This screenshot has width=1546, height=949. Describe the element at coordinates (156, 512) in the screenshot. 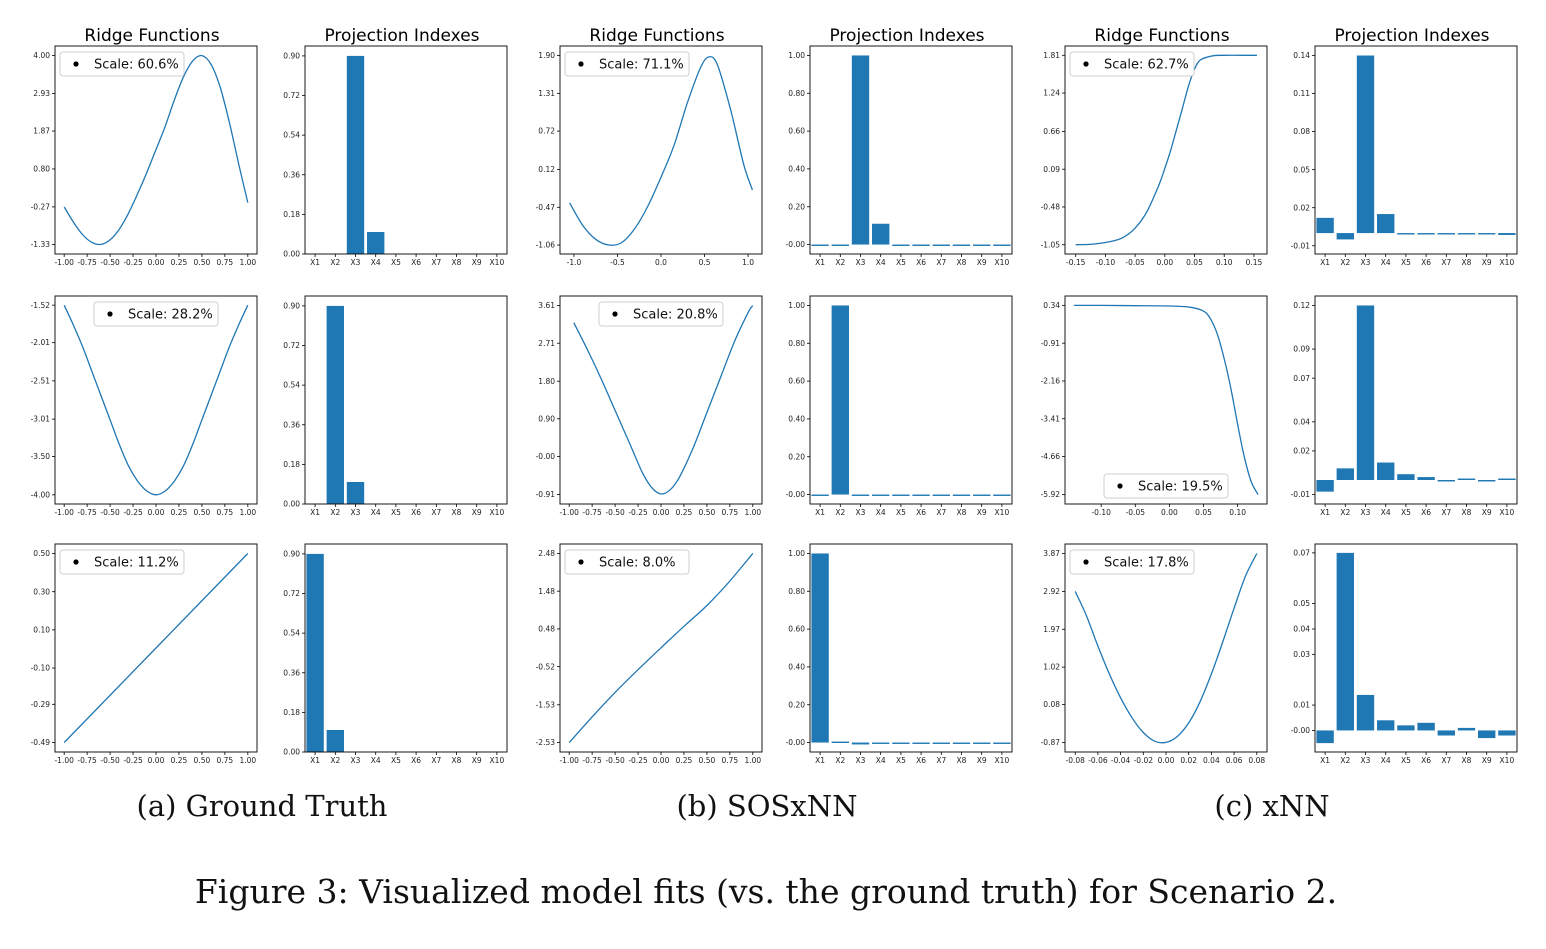

I see `x-tick-label: 0.00` at that location.